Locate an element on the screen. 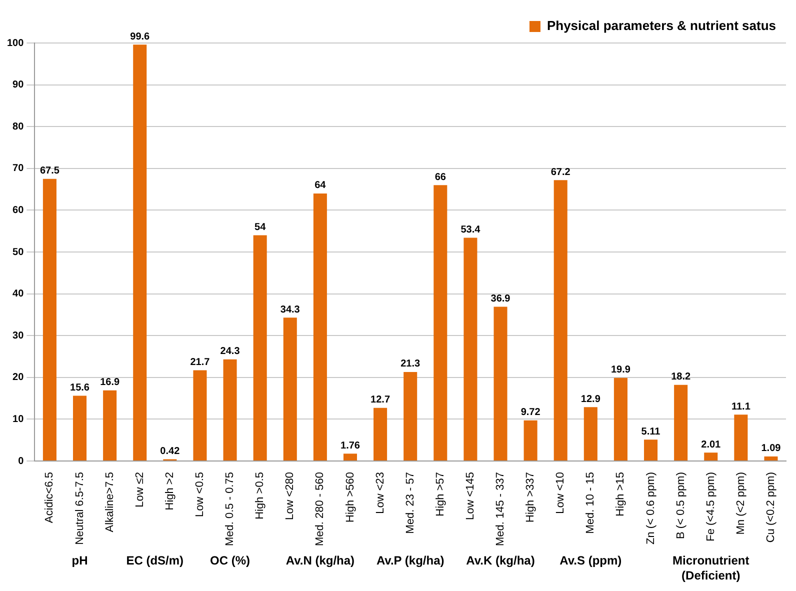 The image size is (796, 591). x-tick-label: High >0.5 is located at coordinates (260, 496).